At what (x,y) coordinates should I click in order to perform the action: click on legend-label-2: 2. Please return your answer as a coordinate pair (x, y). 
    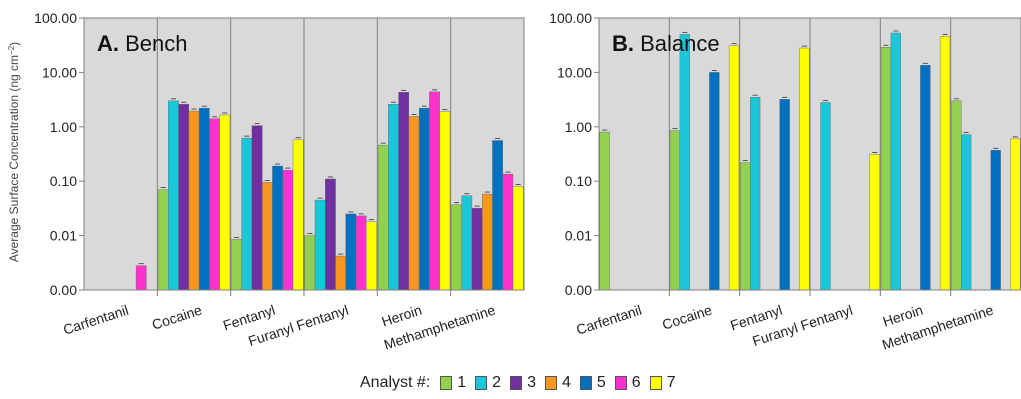
    Looking at the image, I should click on (497, 382).